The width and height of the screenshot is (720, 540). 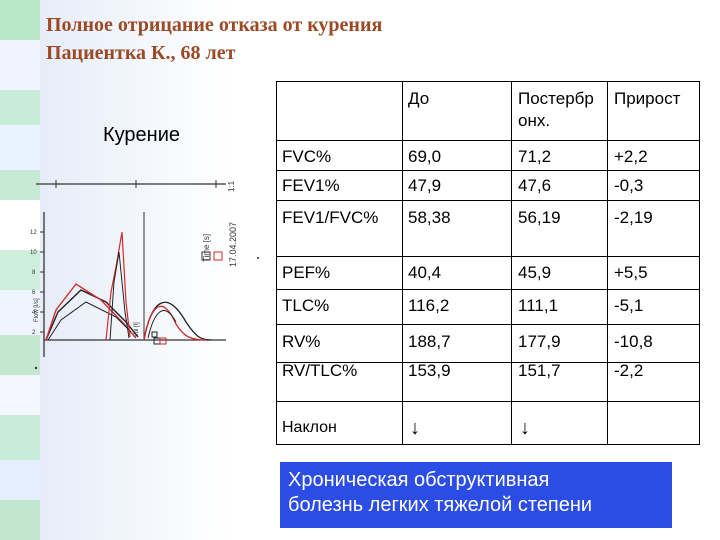 I want to click on expiratory-spike-black, so click(x=119, y=296).